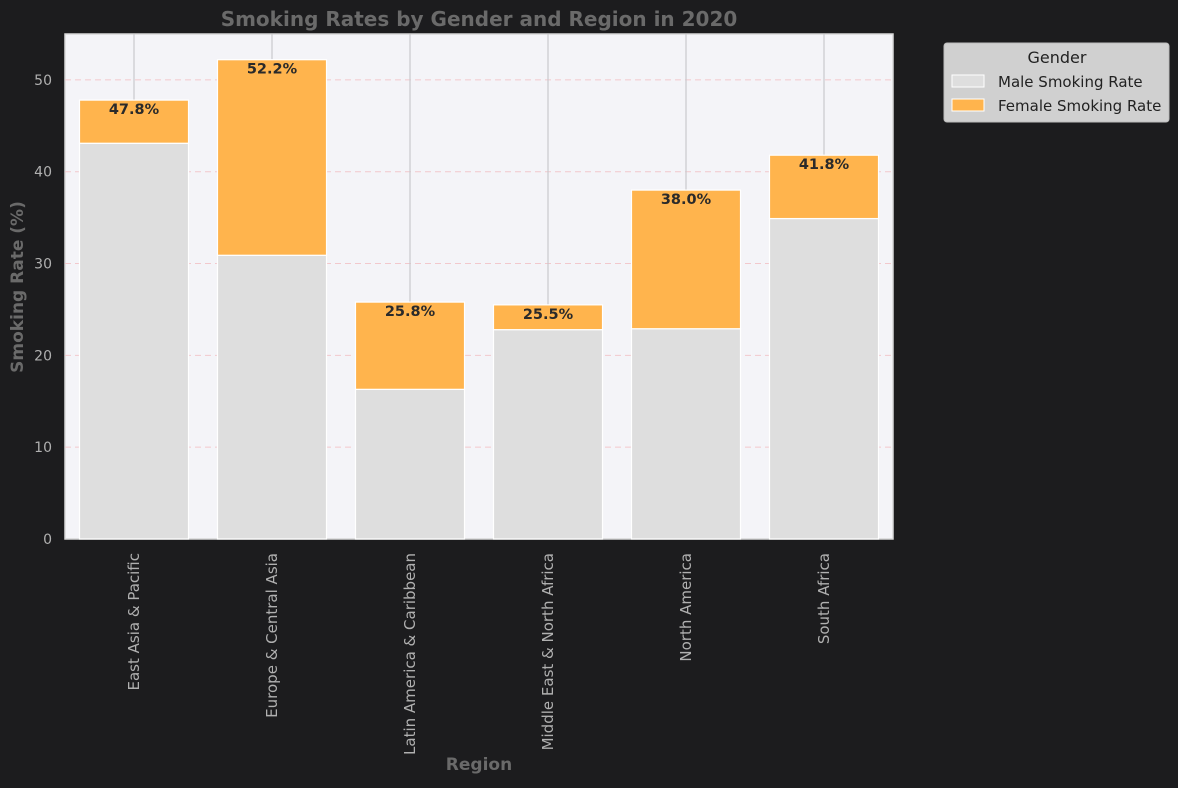  I want to click on data-label: 52.2%, so click(272, 70).